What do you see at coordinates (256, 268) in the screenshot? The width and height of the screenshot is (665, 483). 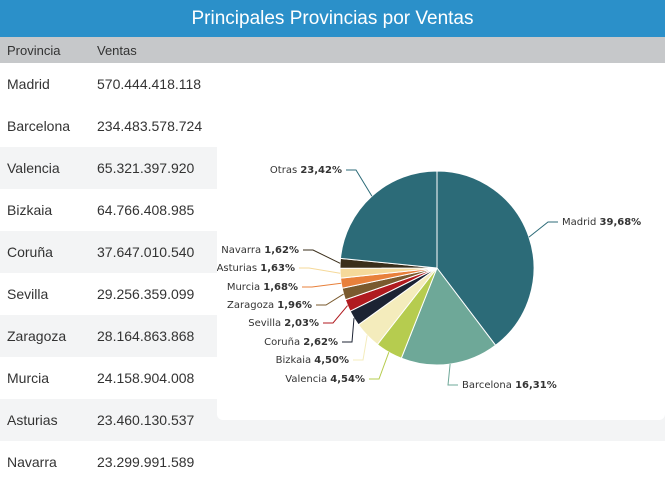 I see `pie-label-asturias: Asturias 1,63%` at bounding box center [256, 268].